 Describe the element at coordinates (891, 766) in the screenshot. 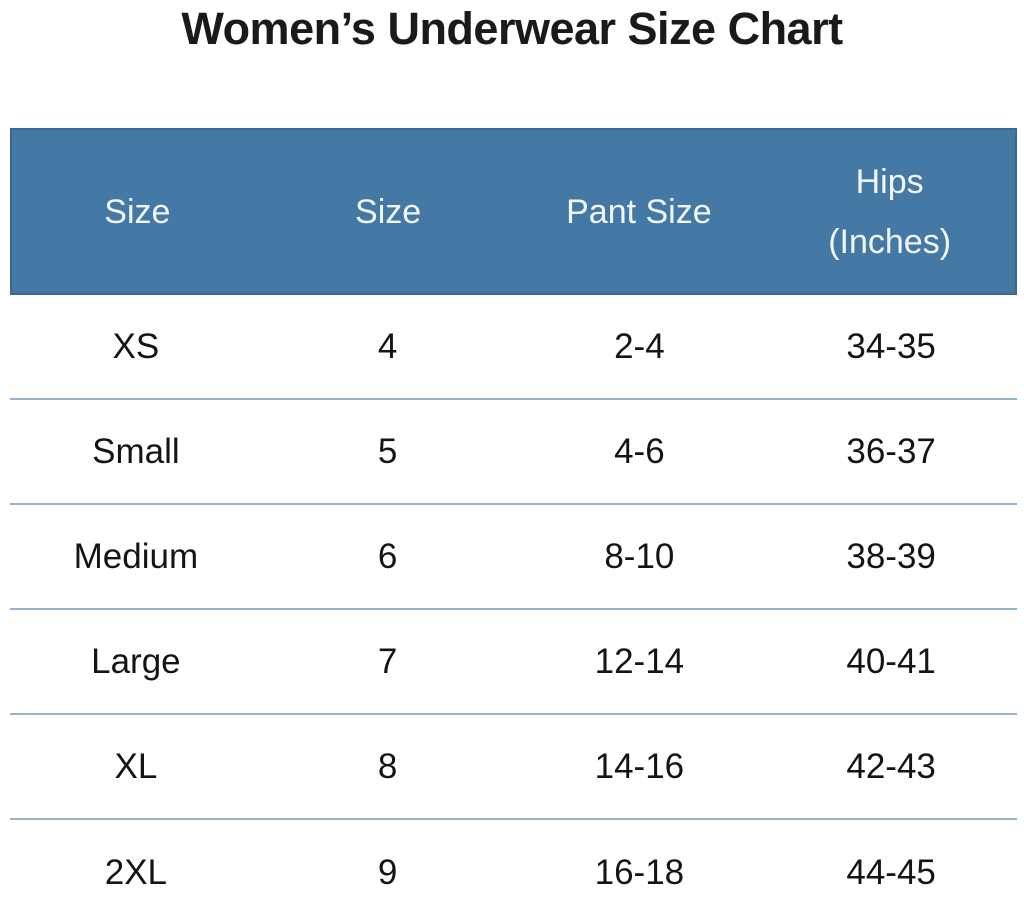

I see `cell-hips: 42-43` at that location.